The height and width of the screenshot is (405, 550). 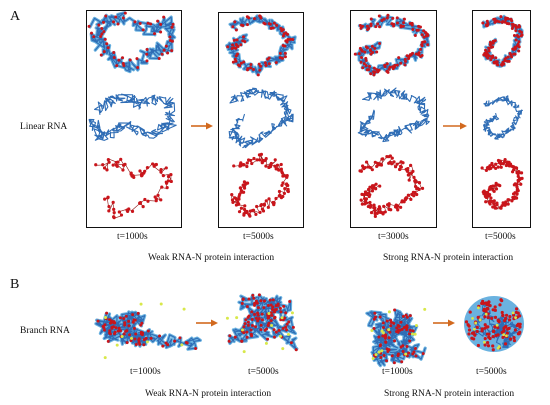 What do you see at coordinates (105, 358) in the screenshot?
I see `b-weak1-tip` at bounding box center [105, 358].